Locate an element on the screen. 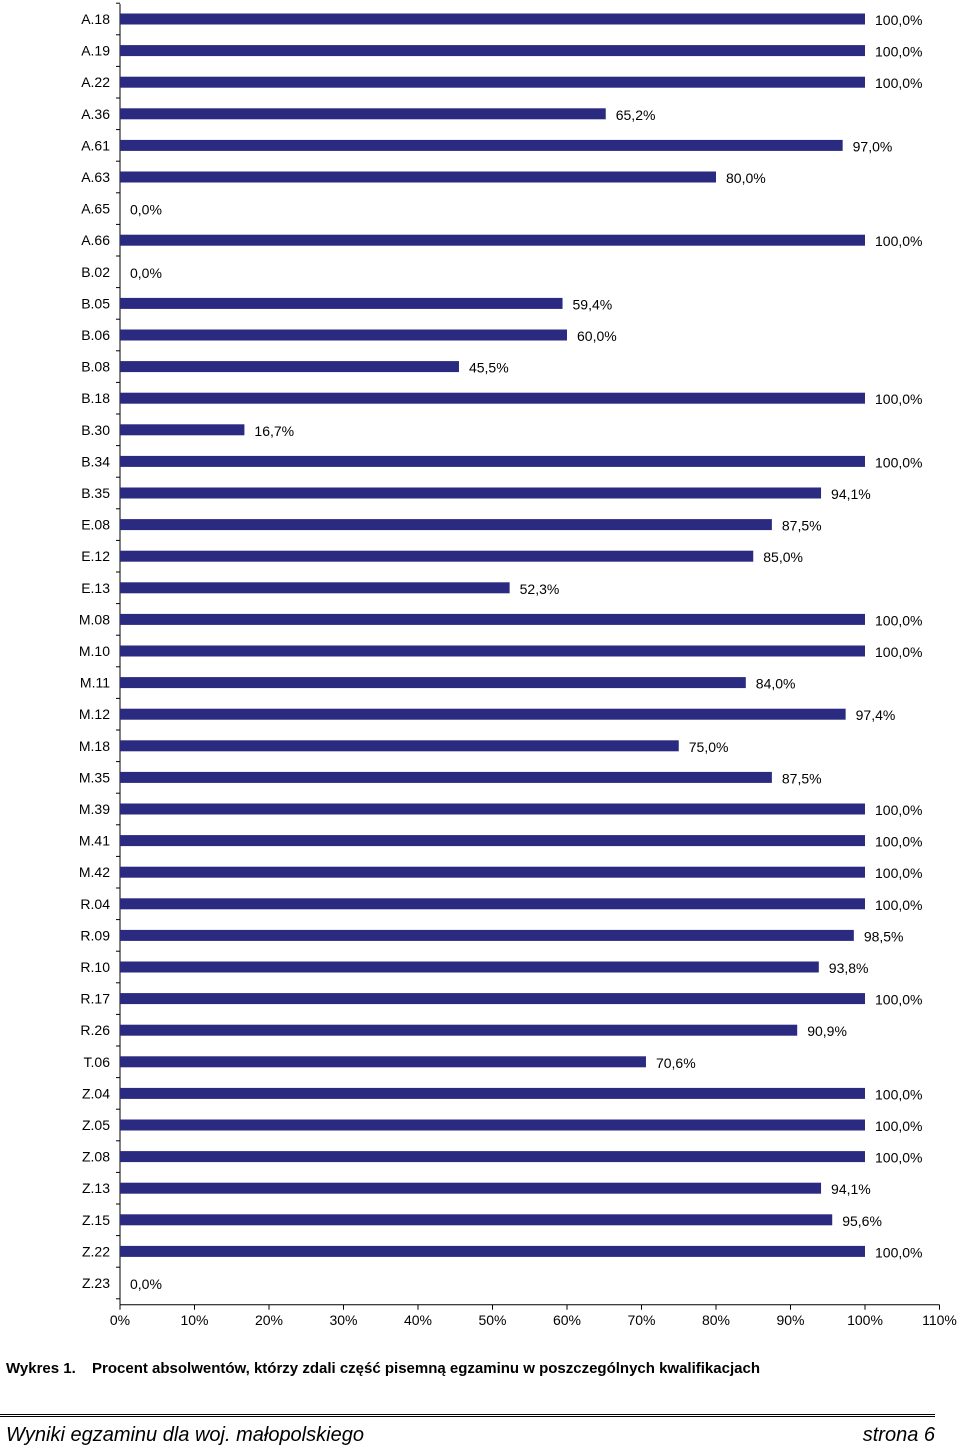 This screenshot has height=1447, width=960. x-tick-label: 0% is located at coordinates (120, 1320).